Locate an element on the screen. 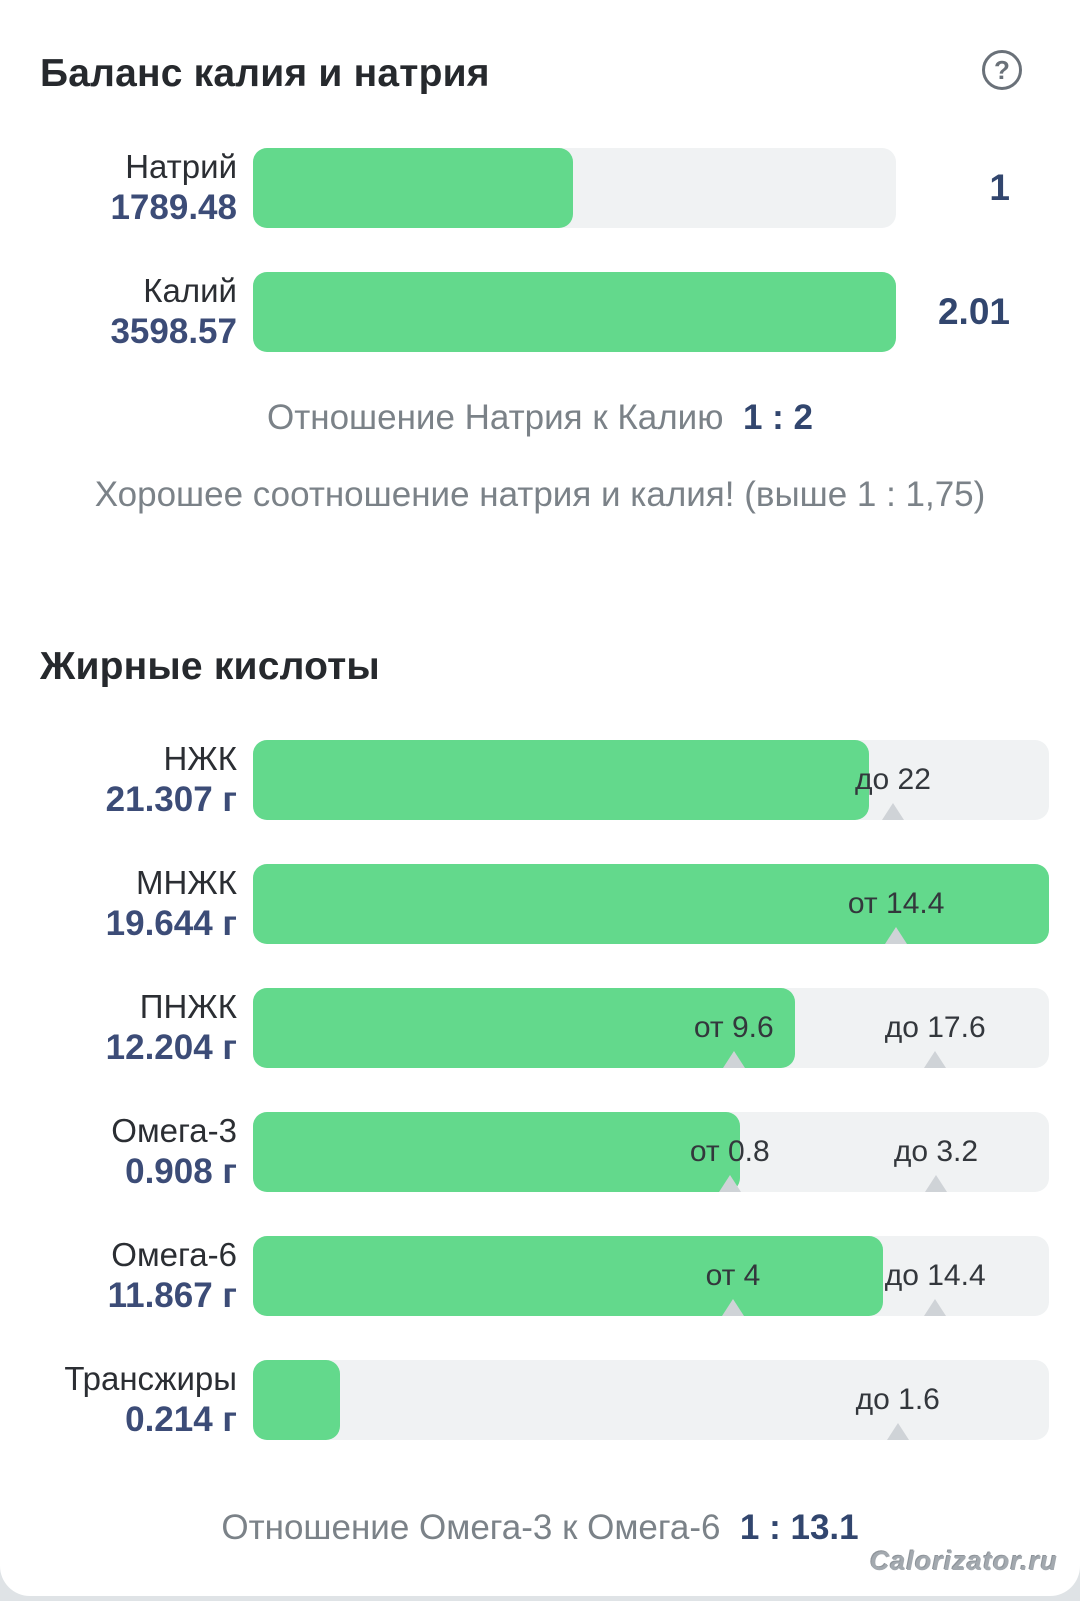 The height and width of the screenshot is (1601, 1080). sodium-row: Натрий 1789.48 1 is located at coordinates (540, 188).